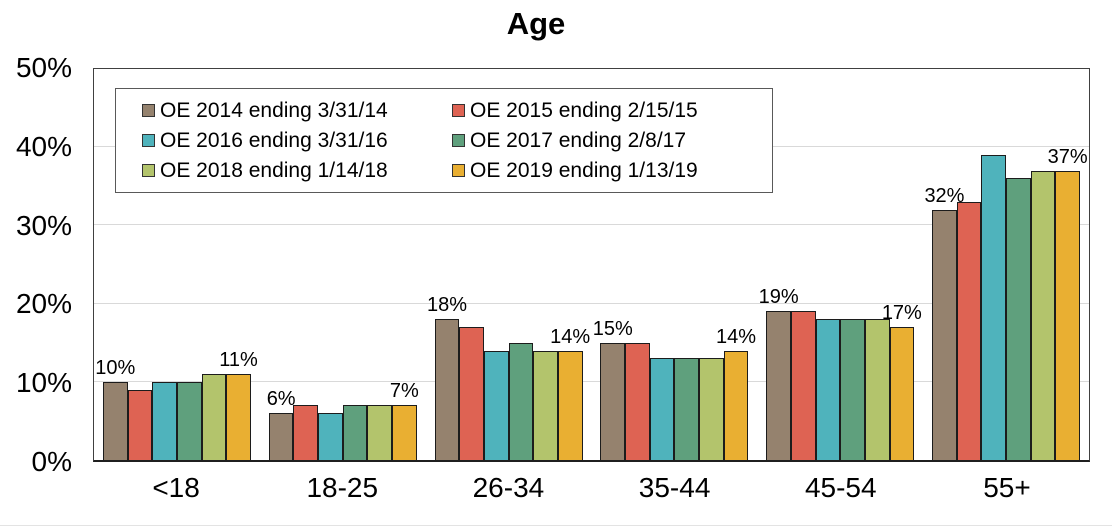 The width and height of the screenshot is (1112, 527). What do you see at coordinates (343, 264) in the screenshot?
I see `bar-group-18-25: 6% 7%` at bounding box center [343, 264].